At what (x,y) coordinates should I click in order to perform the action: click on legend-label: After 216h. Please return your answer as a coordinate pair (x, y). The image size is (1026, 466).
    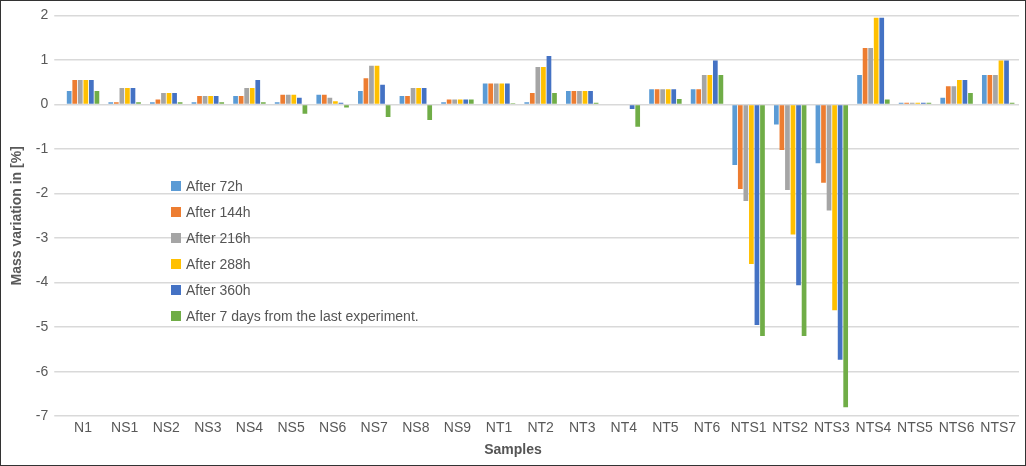
    Looking at the image, I should click on (218, 238).